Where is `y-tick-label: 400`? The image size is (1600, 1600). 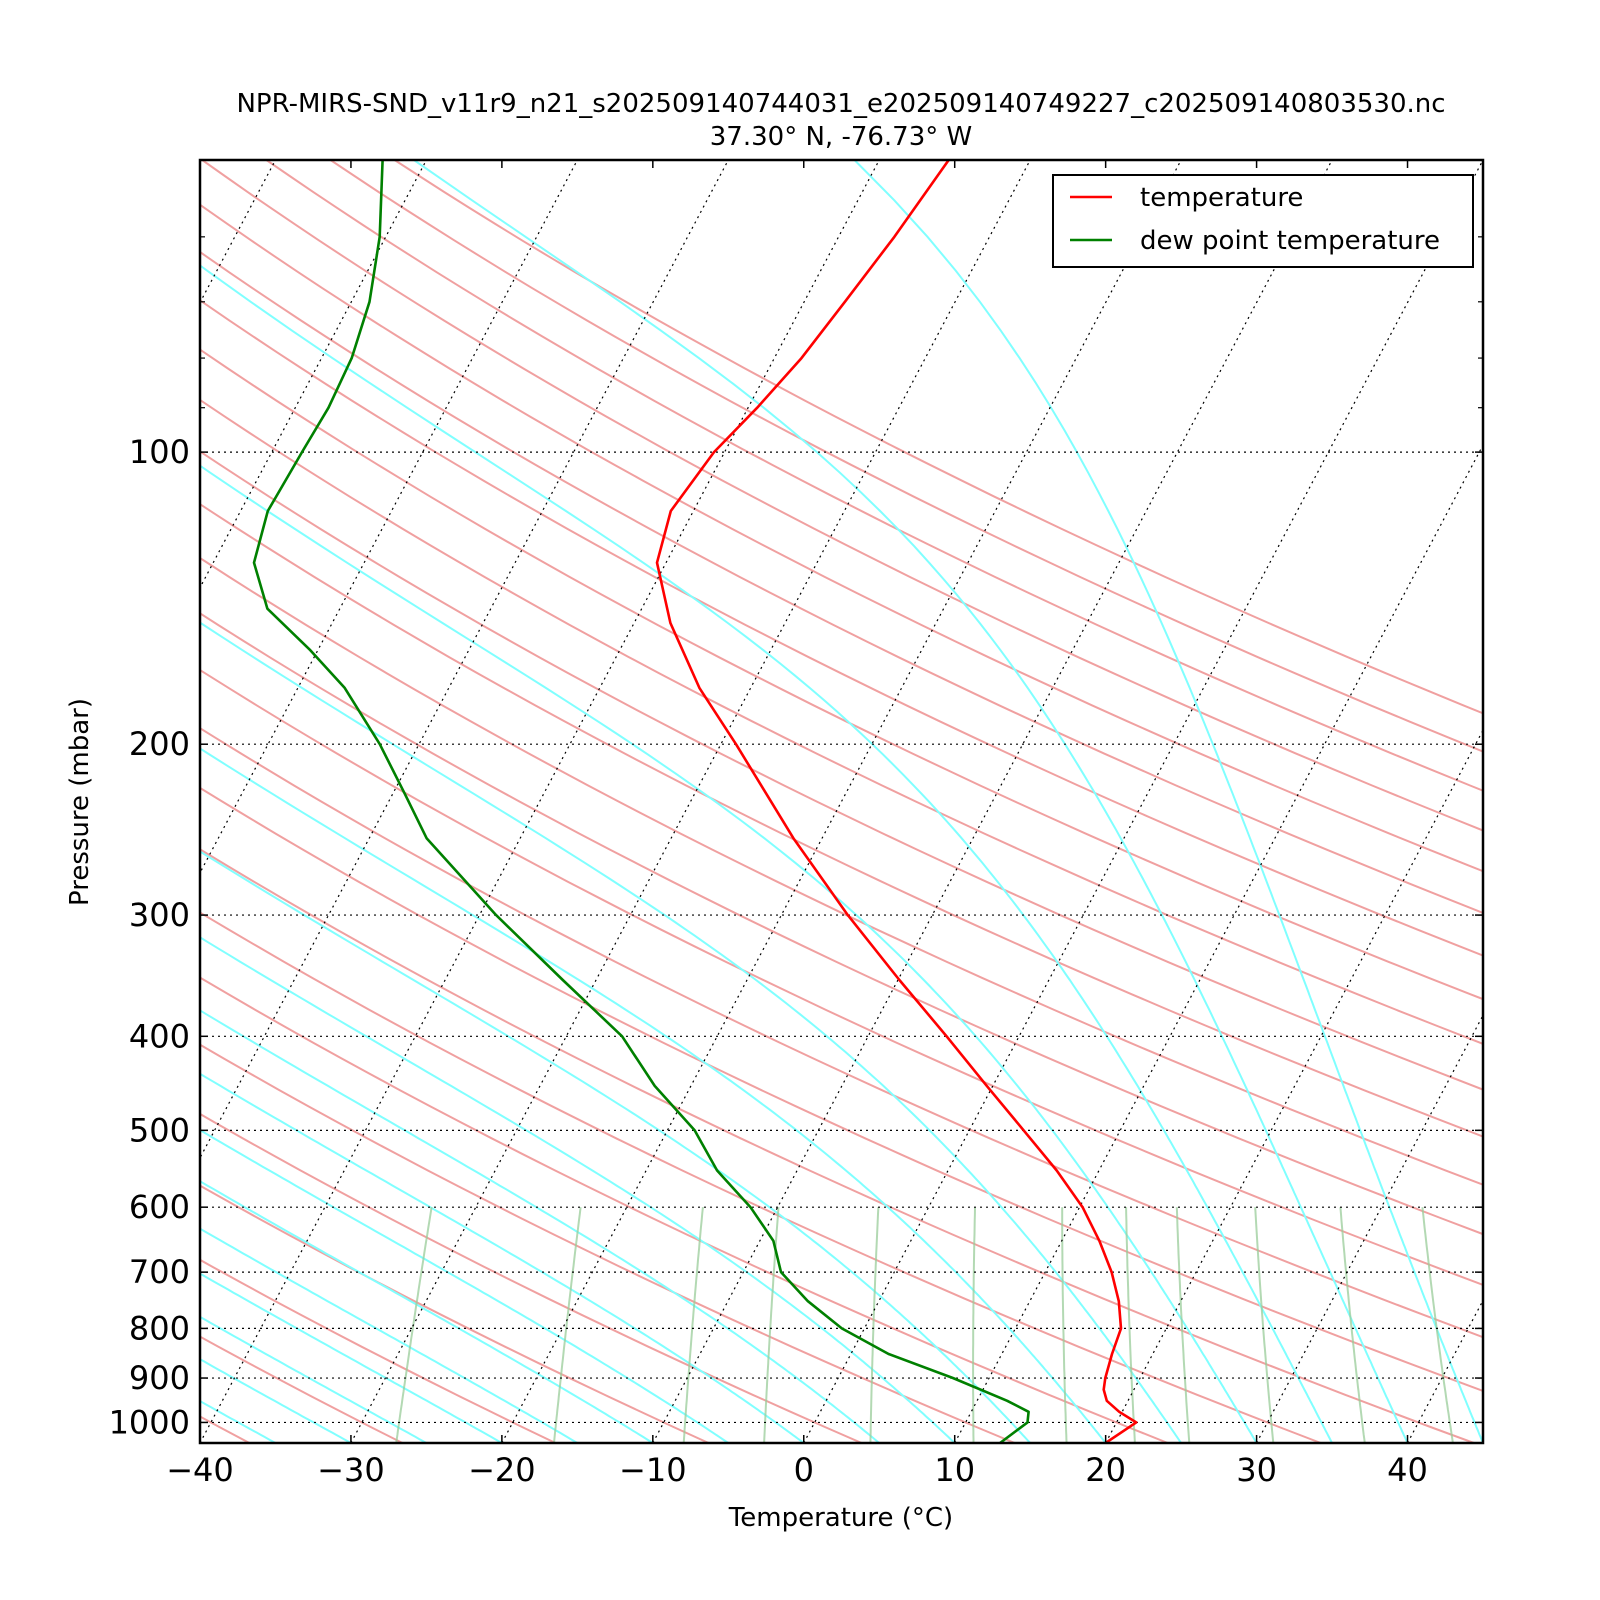
y-tick-label: 400 is located at coordinates (159, 1036).